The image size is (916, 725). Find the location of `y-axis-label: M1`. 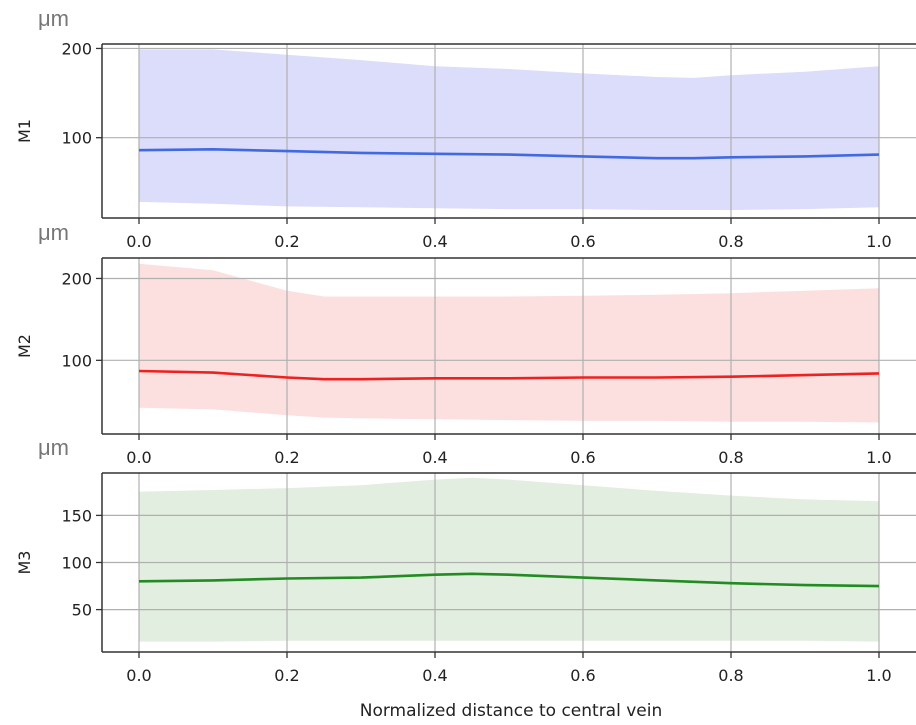

y-axis-label: M1 is located at coordinates (24, 131).